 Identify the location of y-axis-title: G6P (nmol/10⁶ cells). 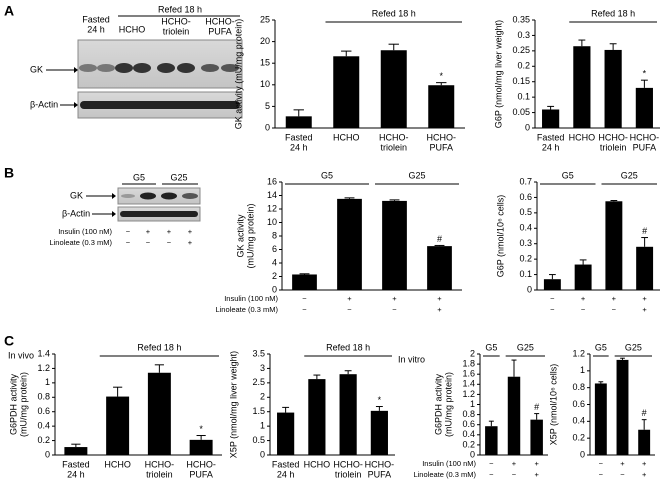
(500, 236).